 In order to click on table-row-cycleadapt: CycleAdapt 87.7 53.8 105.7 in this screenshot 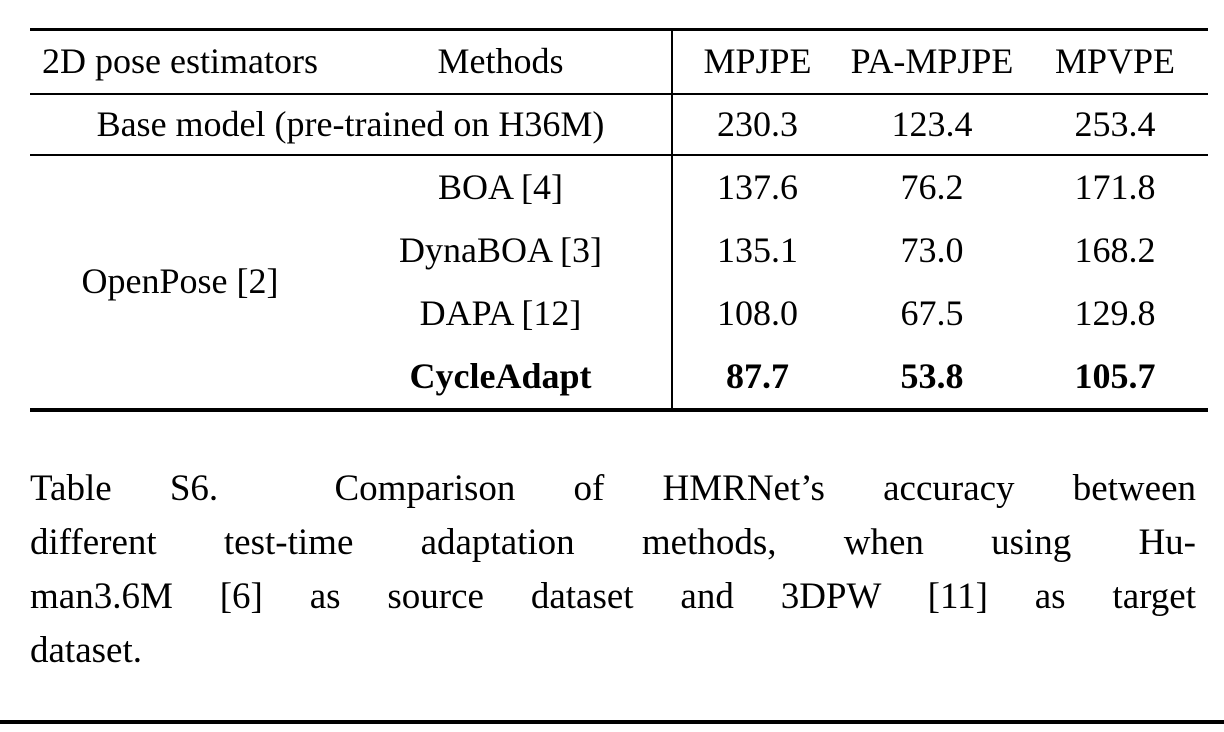, I will do `click(619, 377)`.